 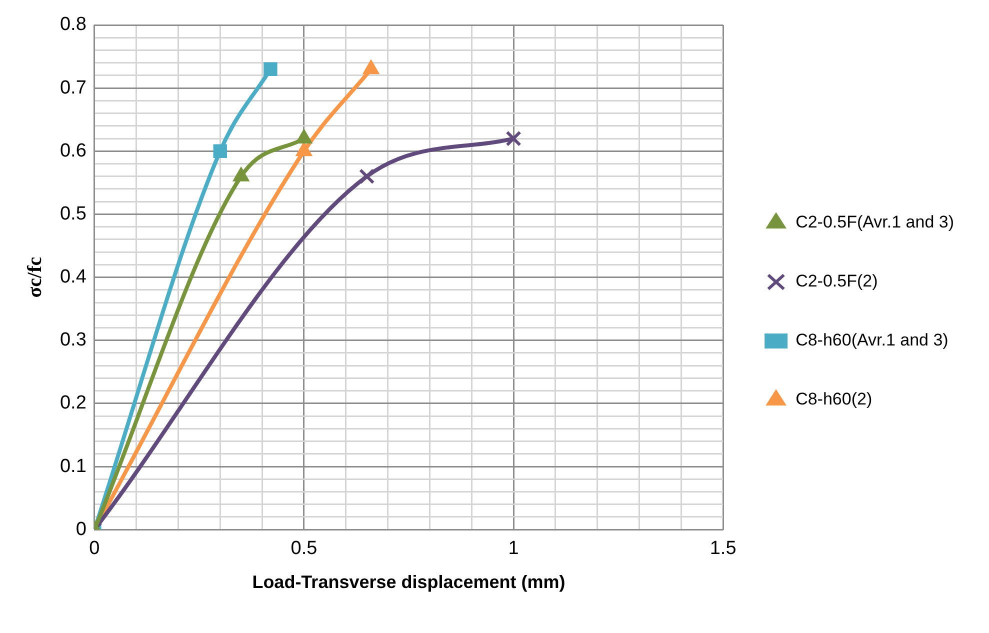 What do you see at coordinates (73, 151) in the screenshot?
I see `y-tick-label: 0.6` at bounding box center [73, 151].